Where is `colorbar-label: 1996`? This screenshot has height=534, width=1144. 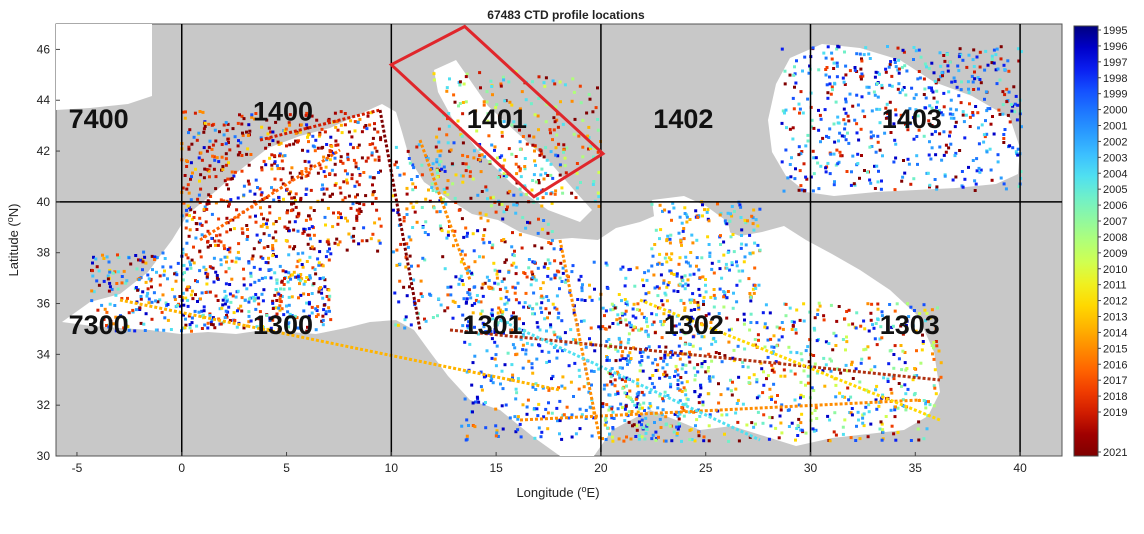 colorbar-label: 1996 is located at coordinates (1115, 47).